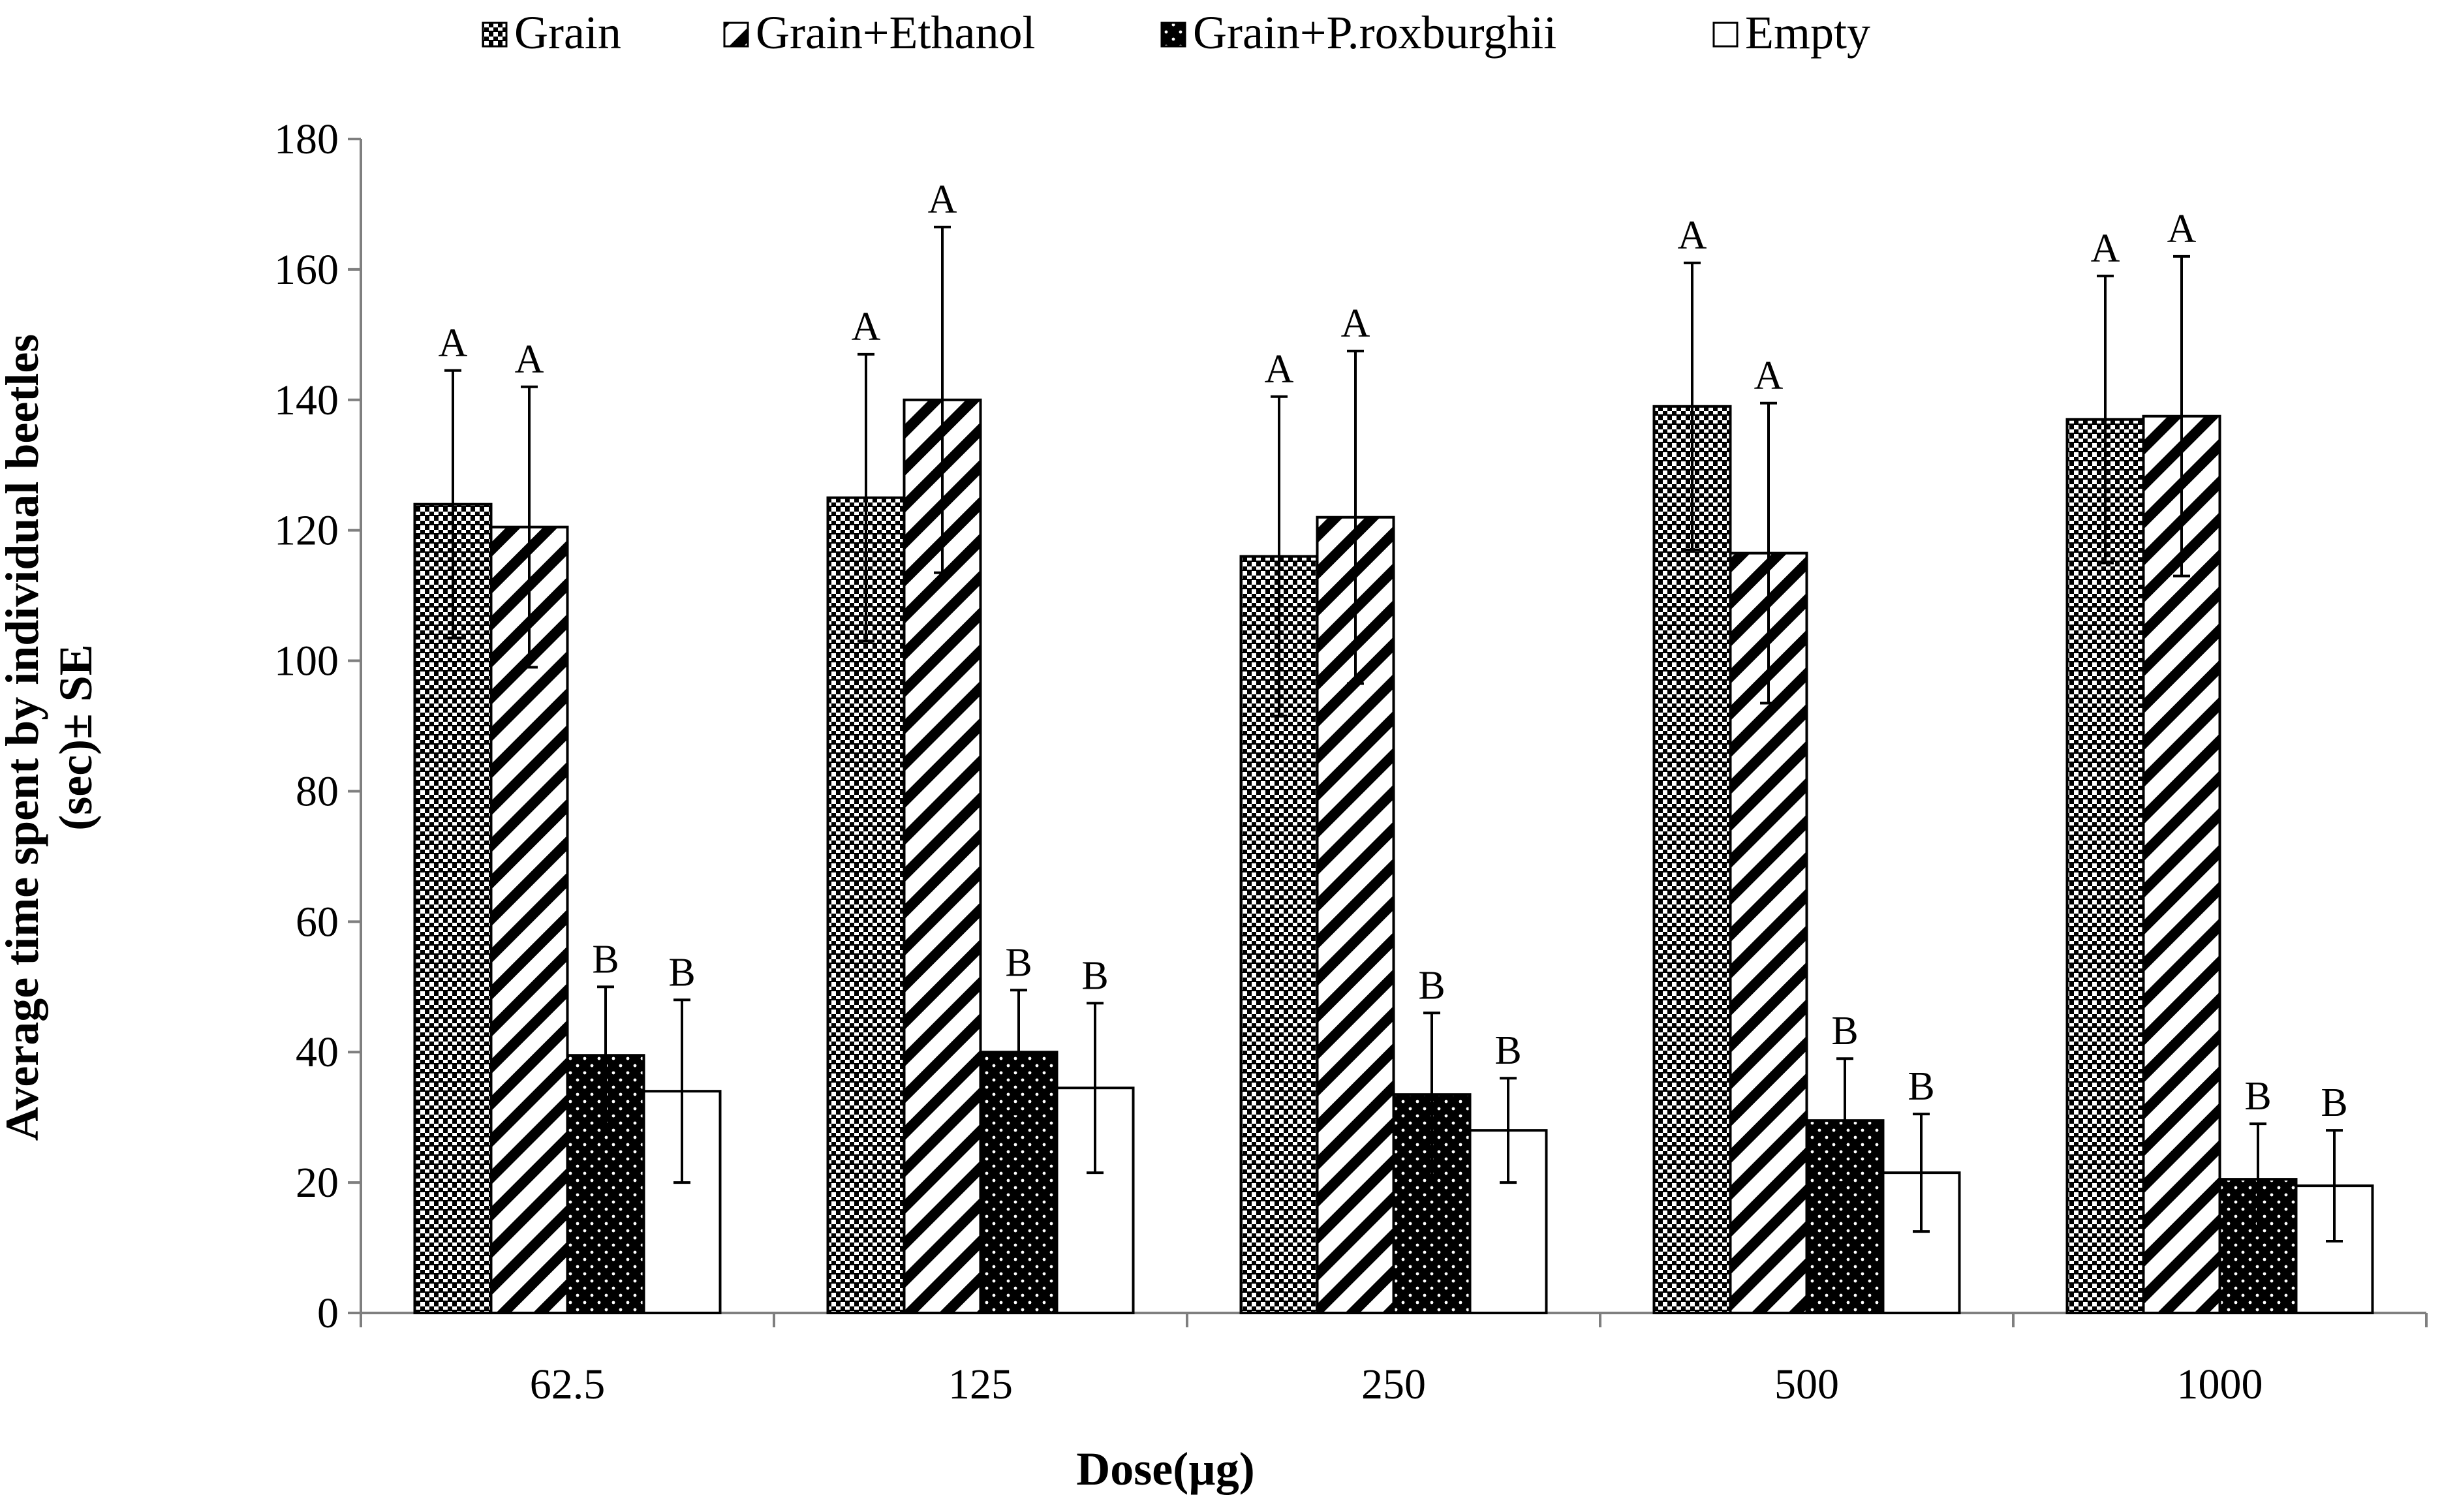 This screenshot has height=1512, width=2442. I want to click on y-tick-label: 180, so click(306, 139).